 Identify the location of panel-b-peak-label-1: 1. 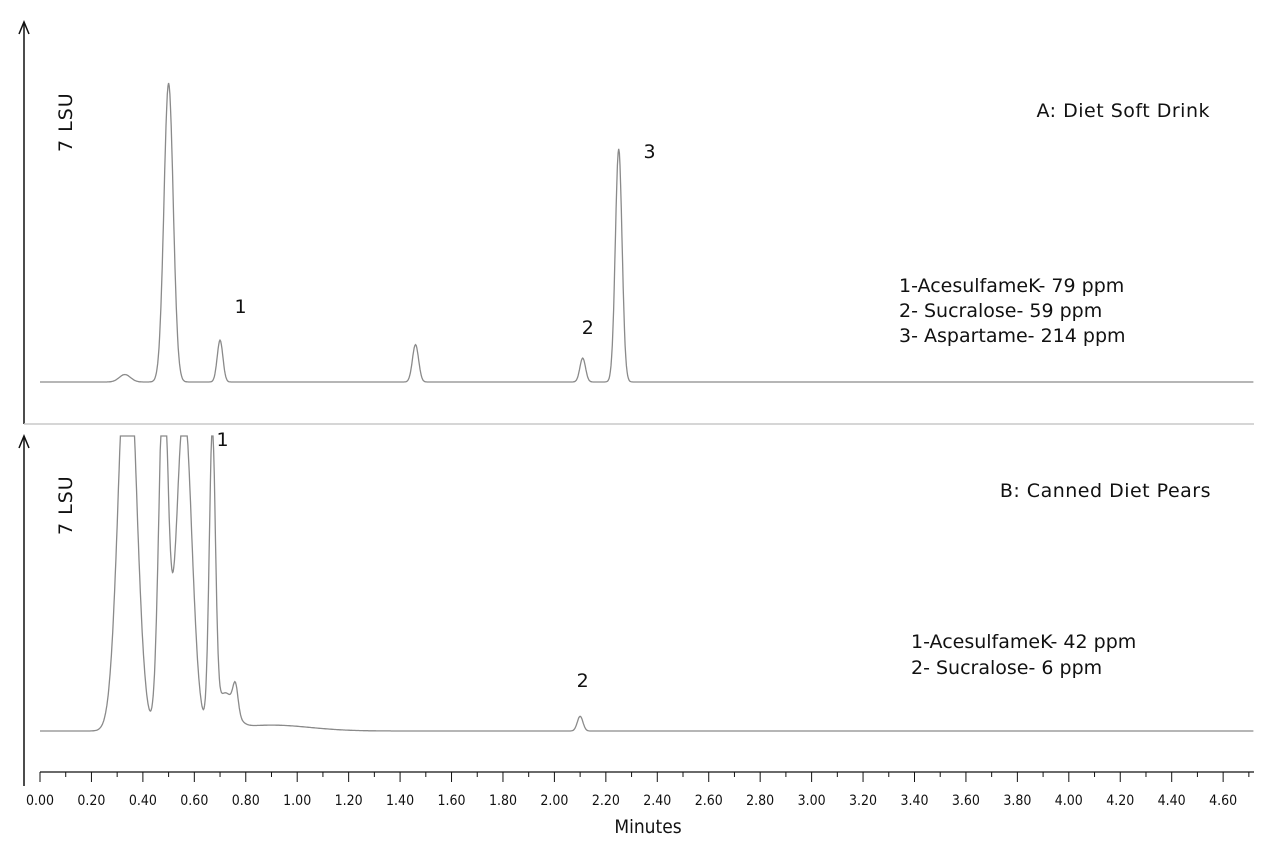
(223, 440).